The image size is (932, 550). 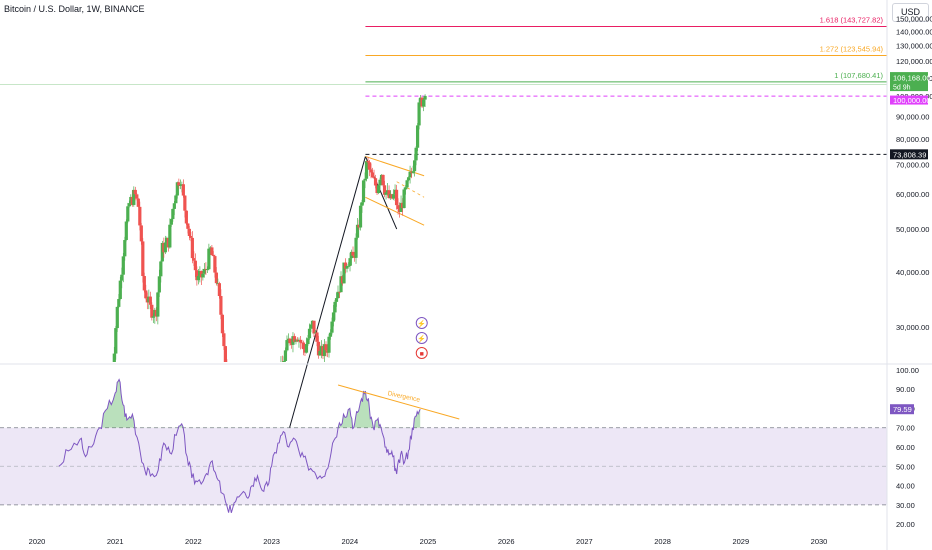 What do you see at coordinates (905, 505) in the screenshot?
I see `rsi-tick-label: 30.00` at bounding box center [905, 505].